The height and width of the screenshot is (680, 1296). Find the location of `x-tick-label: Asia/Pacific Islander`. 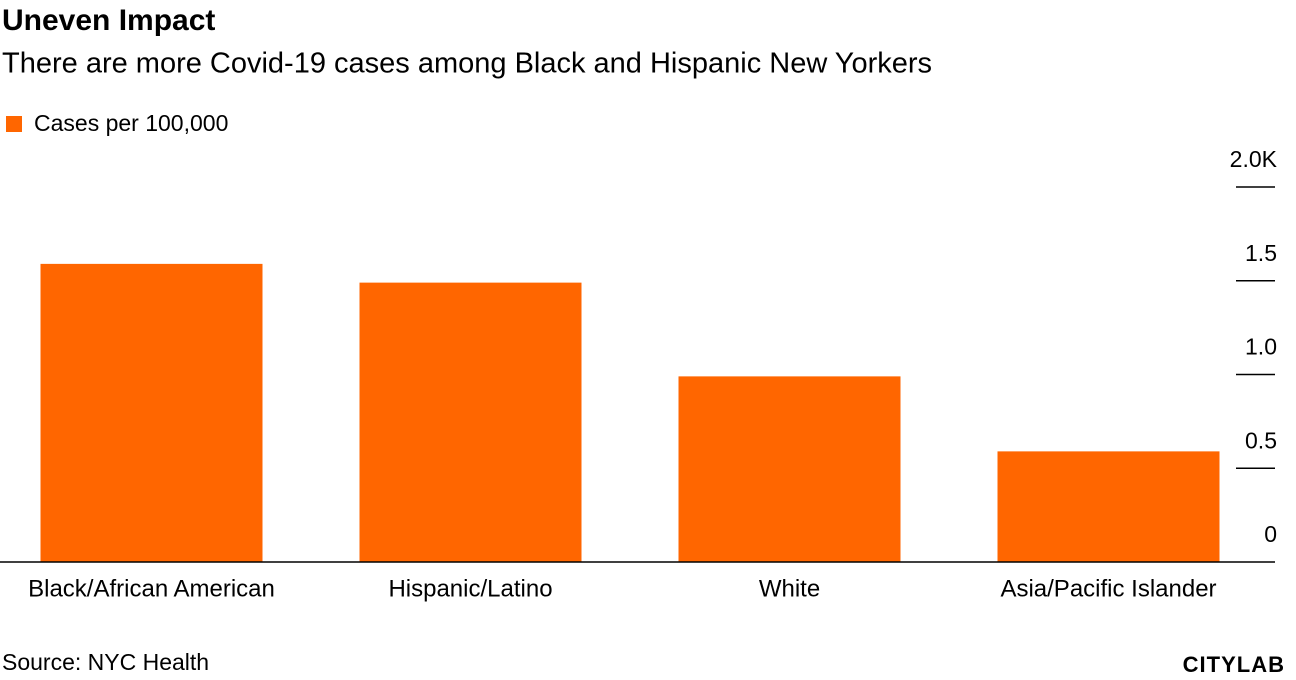

x-tick-label: Asia/Pacific Islander is located at coordinates (1108, 588).